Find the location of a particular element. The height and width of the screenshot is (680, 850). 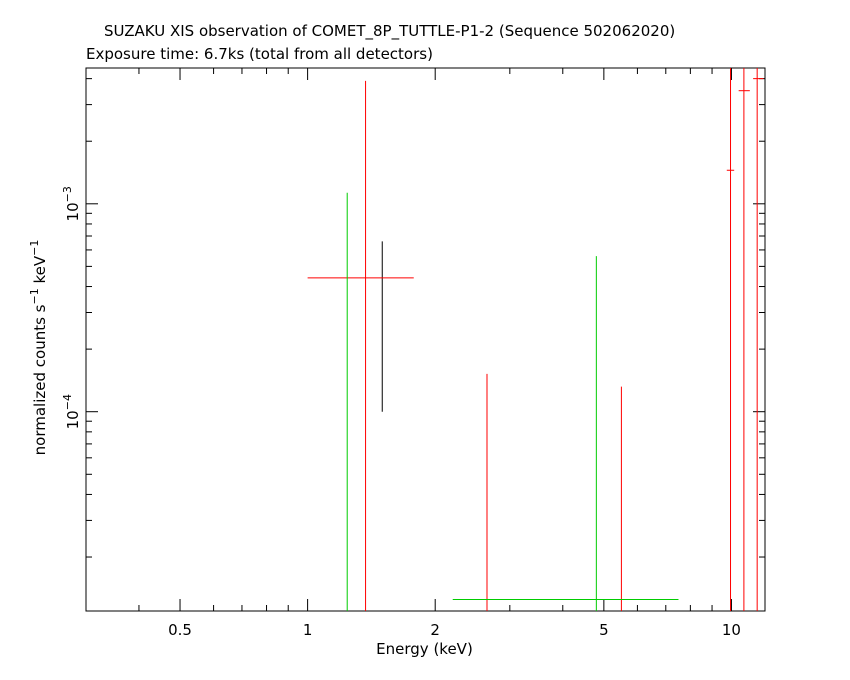

y-axis-label: normalized counts s−1 keV−1 is located at coordinates (38, 348).